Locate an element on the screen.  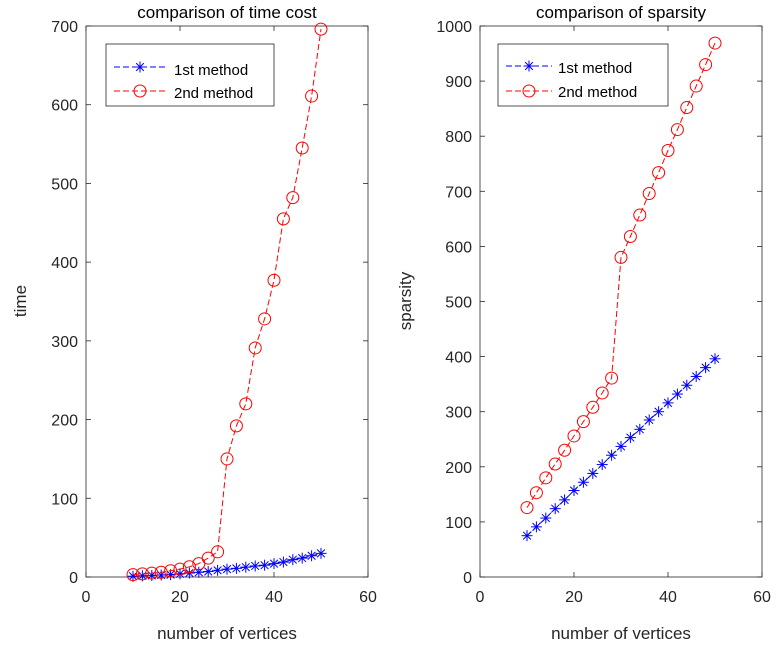
legend-box-sparsity is located at coordinates (583, 75).